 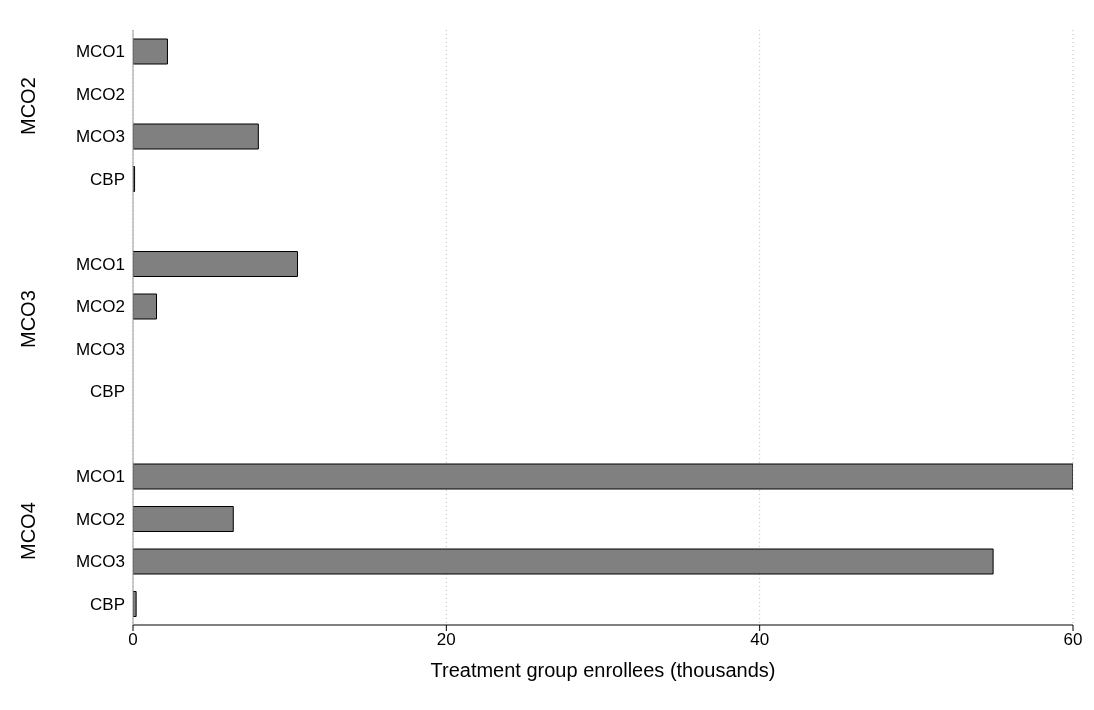 I want to click on x-tick-label: 60, so click(x=1073, y=640).